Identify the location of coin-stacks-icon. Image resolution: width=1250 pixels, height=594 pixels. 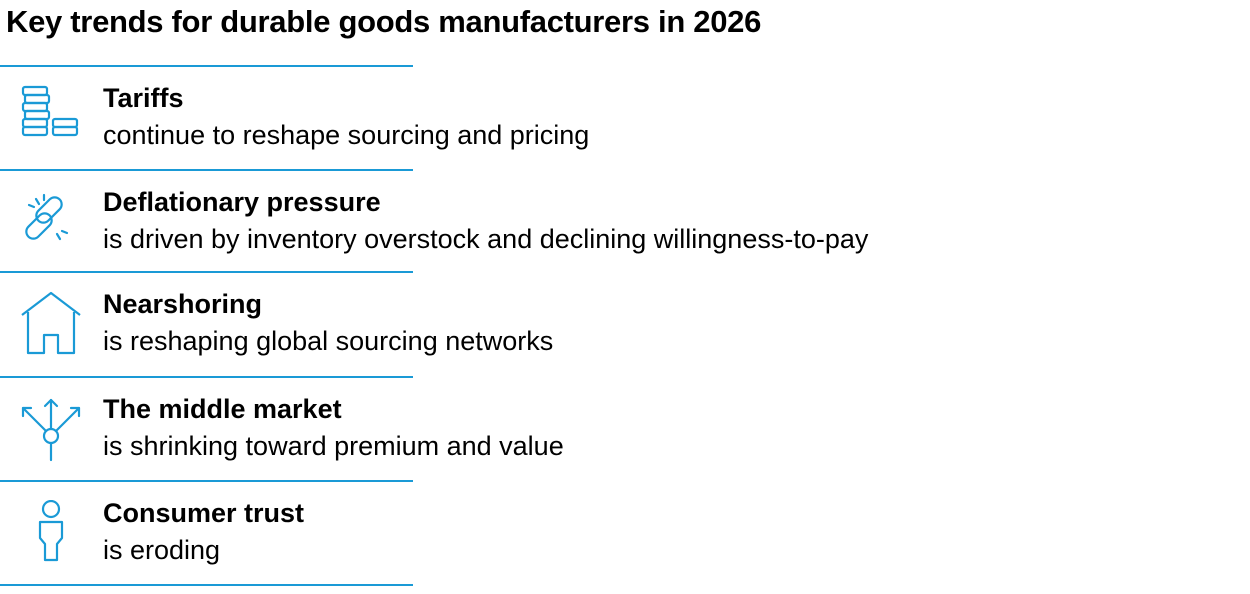
(51, 119).